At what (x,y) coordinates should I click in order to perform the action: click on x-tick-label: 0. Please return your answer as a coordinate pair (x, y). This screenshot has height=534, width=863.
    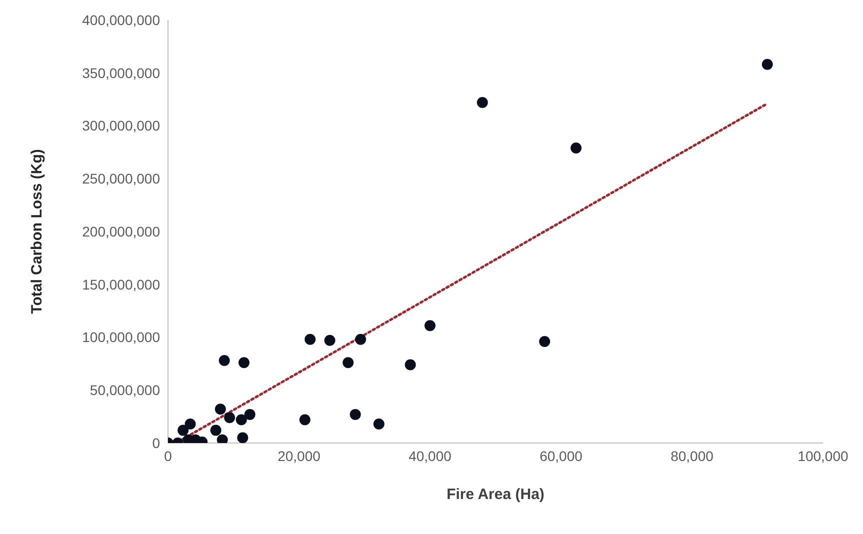
    Looking at the image, I should click on (168, 456).